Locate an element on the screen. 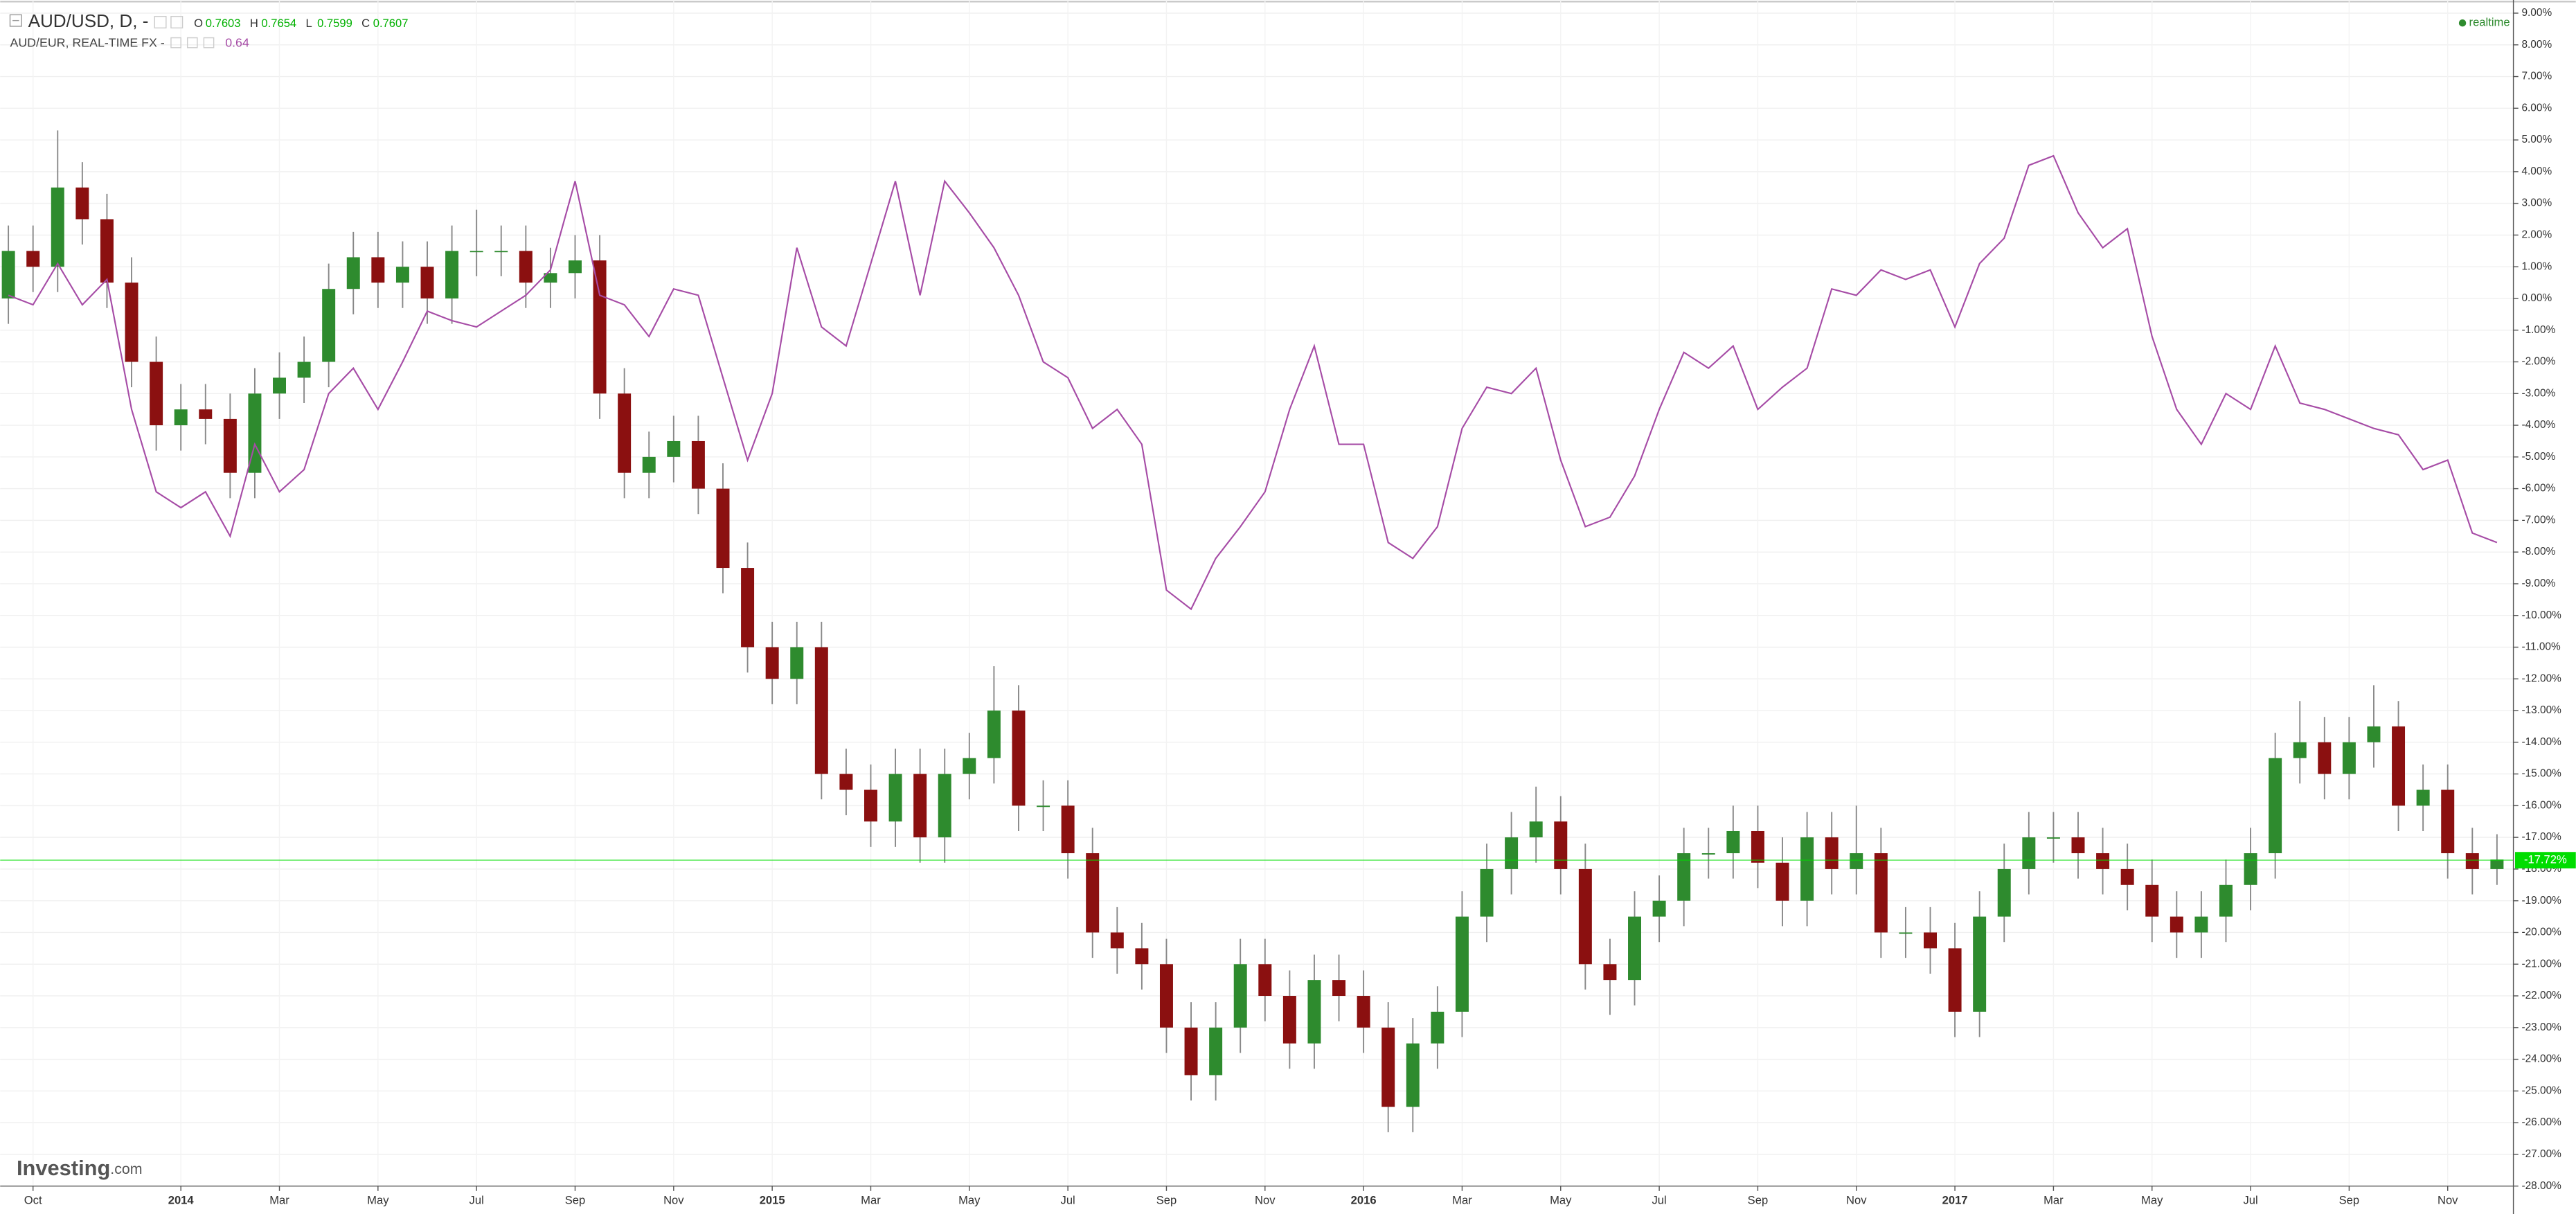 Image resolution: width=2576 pixels, height=1214 pixels. ohlc-value: 0.7654 is located at coordinates (278, 23).